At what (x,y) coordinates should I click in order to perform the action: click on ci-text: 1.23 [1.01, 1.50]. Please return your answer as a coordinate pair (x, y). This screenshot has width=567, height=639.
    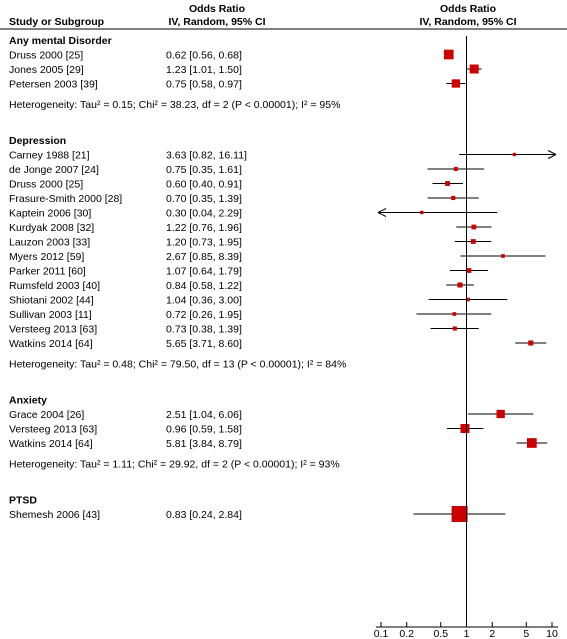
    Looking at the image, I should click on (204, 70).